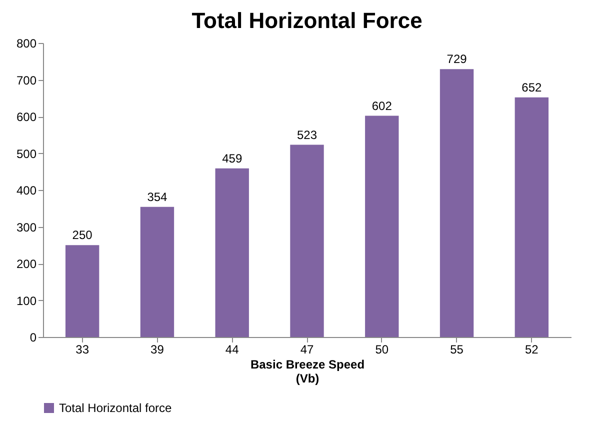 This screenshot has height=424, width=601. I want to click on y-tick-label: 0, so click(33, 337).